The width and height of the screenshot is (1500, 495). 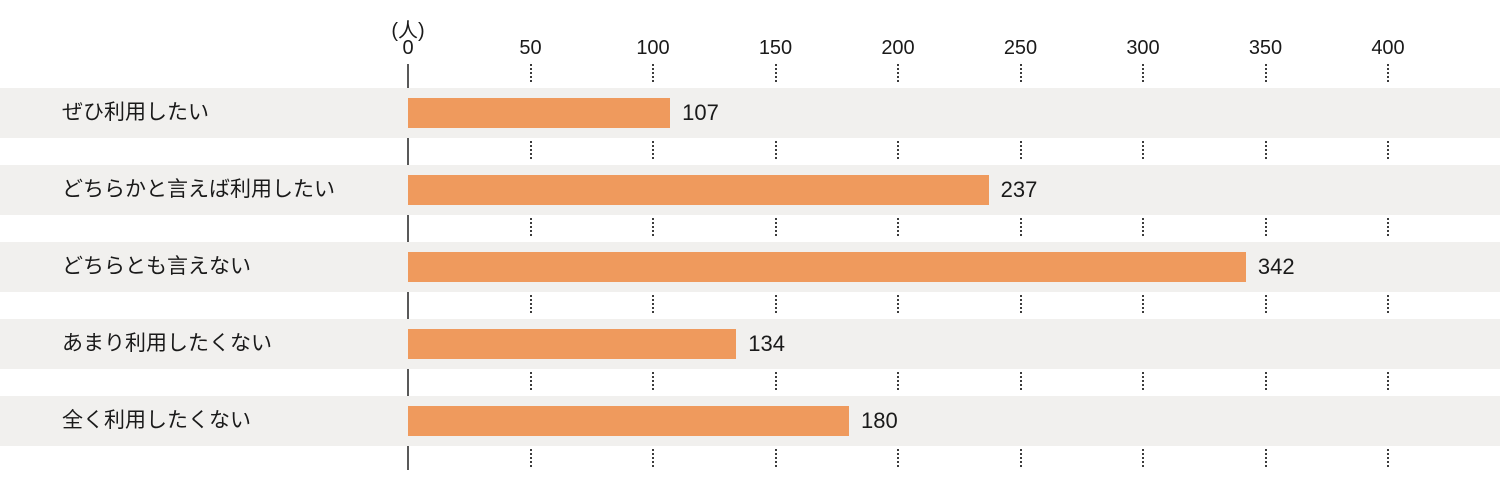 What do you see at coordinates (1276, 266) in the screenshot?
I see `value-label: 342` at bounding box center [1276, 266].